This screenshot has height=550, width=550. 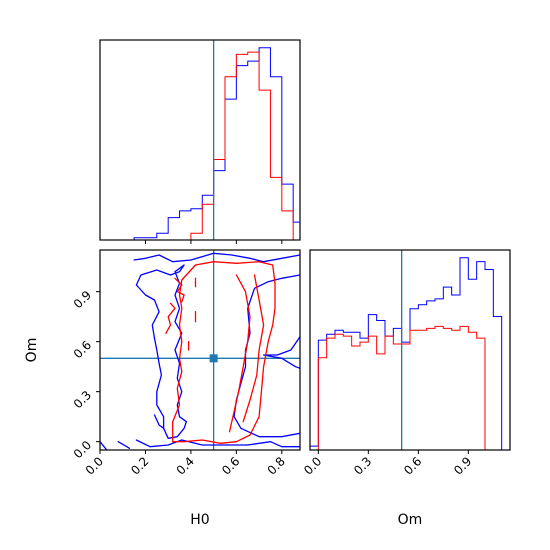 I want to click on xlabel-h0: H0, so click(x=199, y=520).